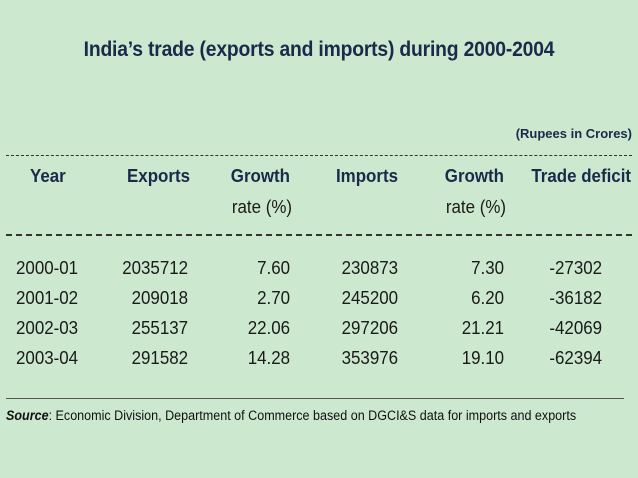  Describe the element at coordinates (482, 328) in the screenshot. I see `cell-imports-growth: 21.21` at that location.